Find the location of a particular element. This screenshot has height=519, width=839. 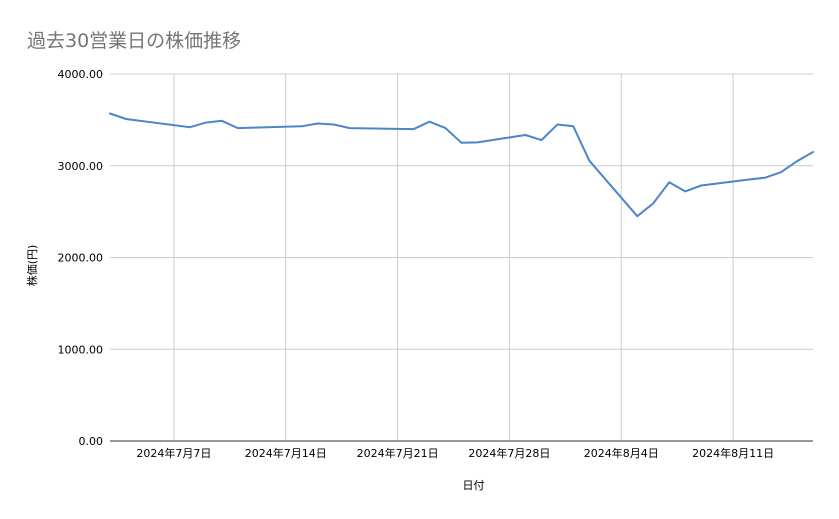

x-tick-label: 2024年7月28日 is located at coordinates (509, 453).